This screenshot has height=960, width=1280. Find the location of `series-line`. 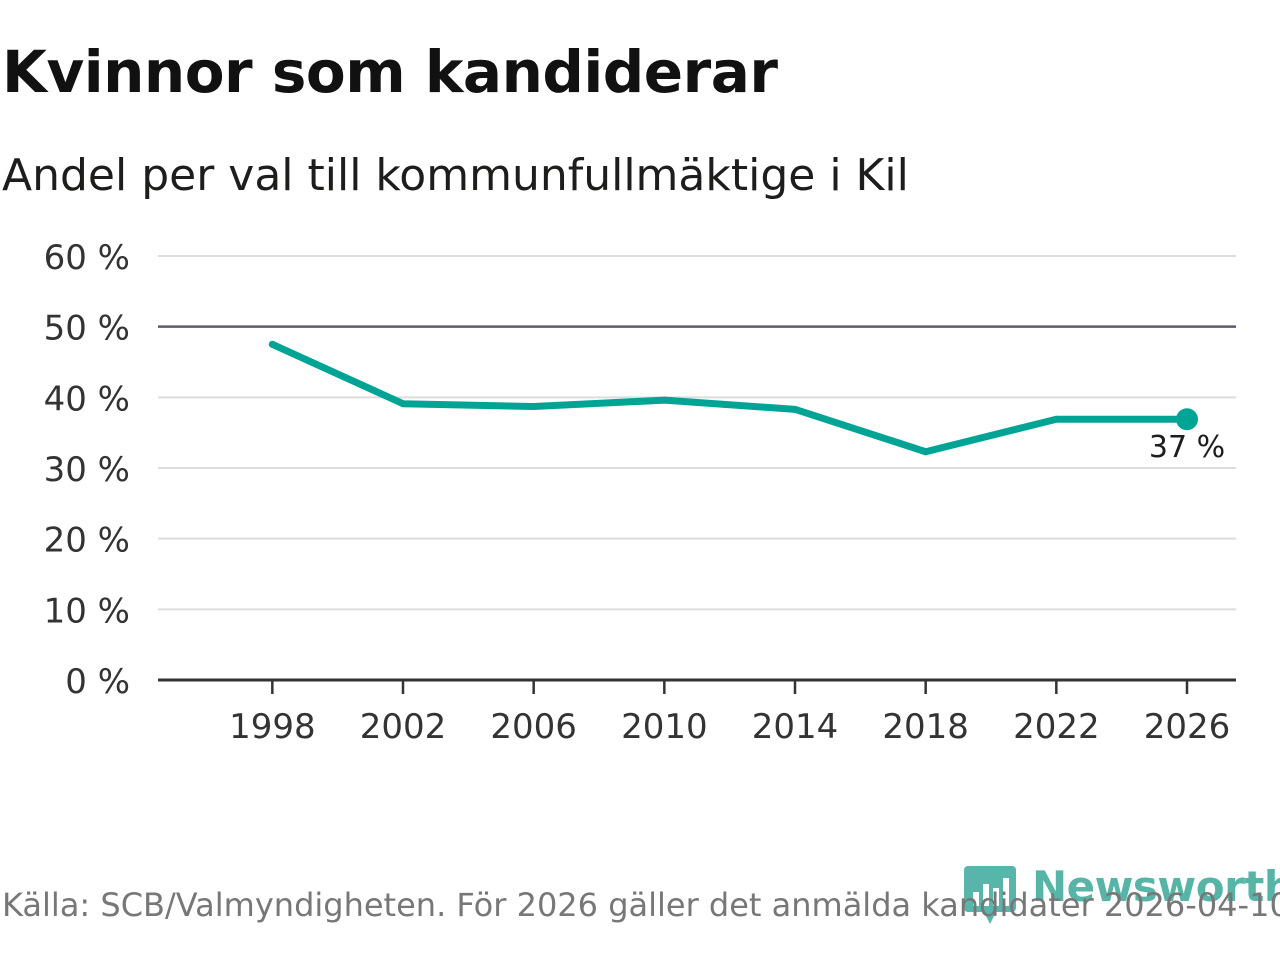

series-line is located at coordinates (729, 398).